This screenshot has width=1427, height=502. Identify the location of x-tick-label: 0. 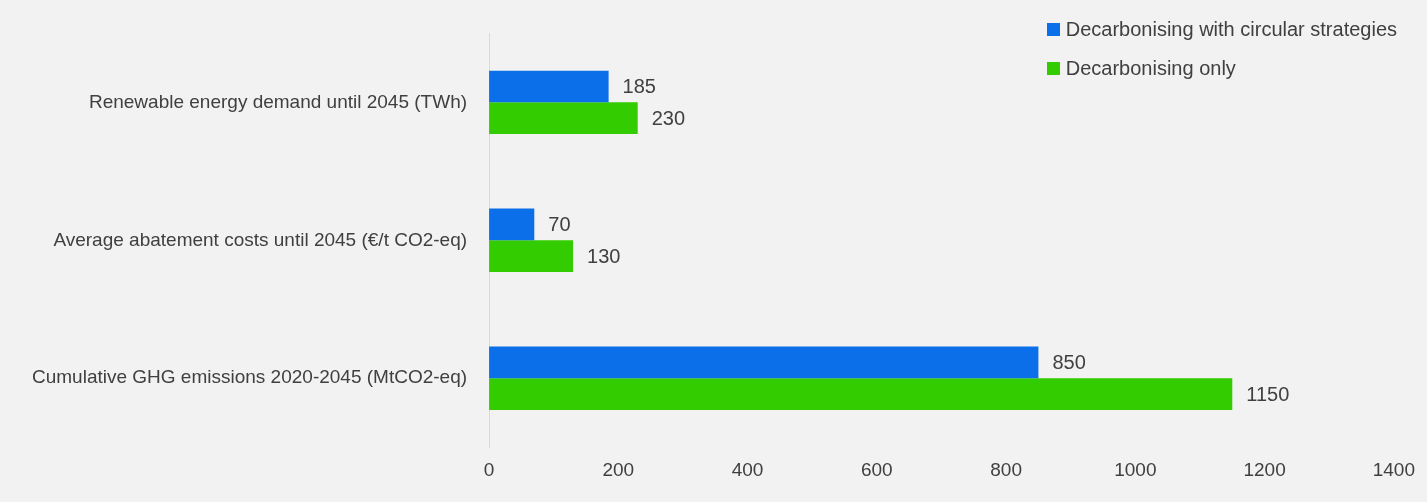
(489, 469).